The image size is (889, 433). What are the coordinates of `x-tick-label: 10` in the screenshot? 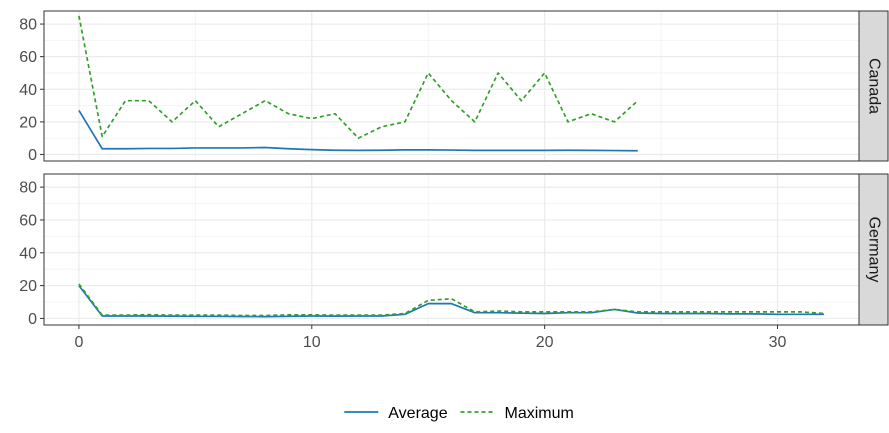 It's located at (312, 342).